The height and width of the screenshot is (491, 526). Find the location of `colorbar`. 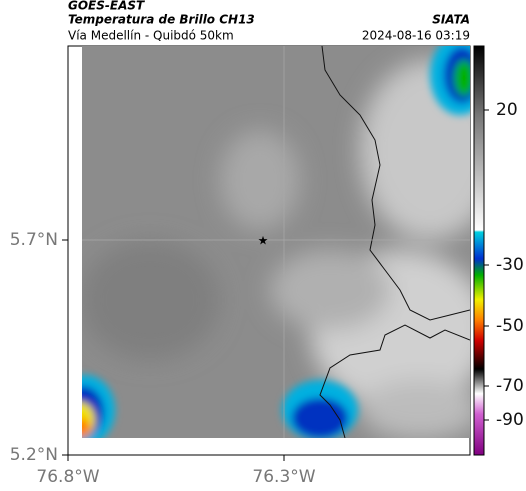

colorbar is located at coordinates (479, 250).